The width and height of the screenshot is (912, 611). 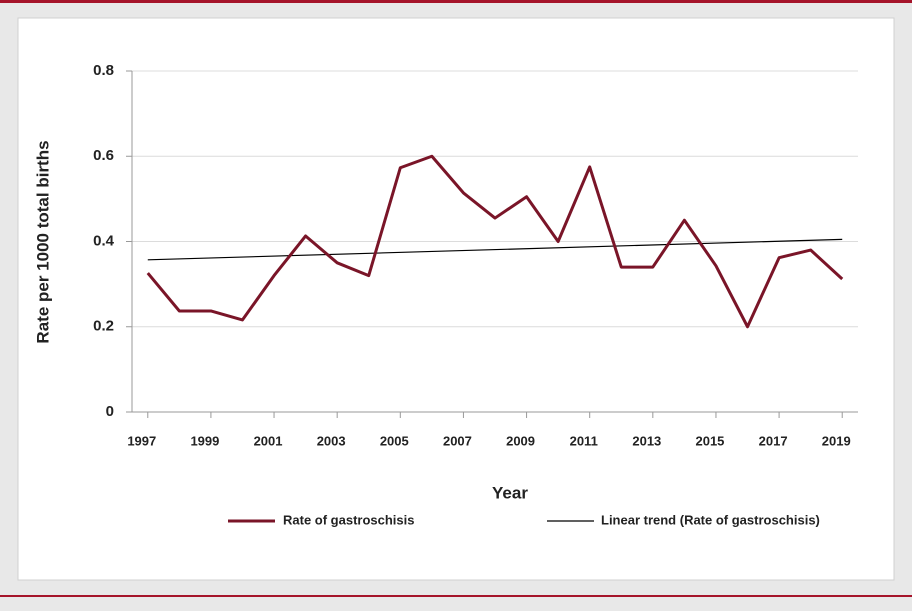 I want to click on x-tick-label: 2011, so click(x=584, y=440).